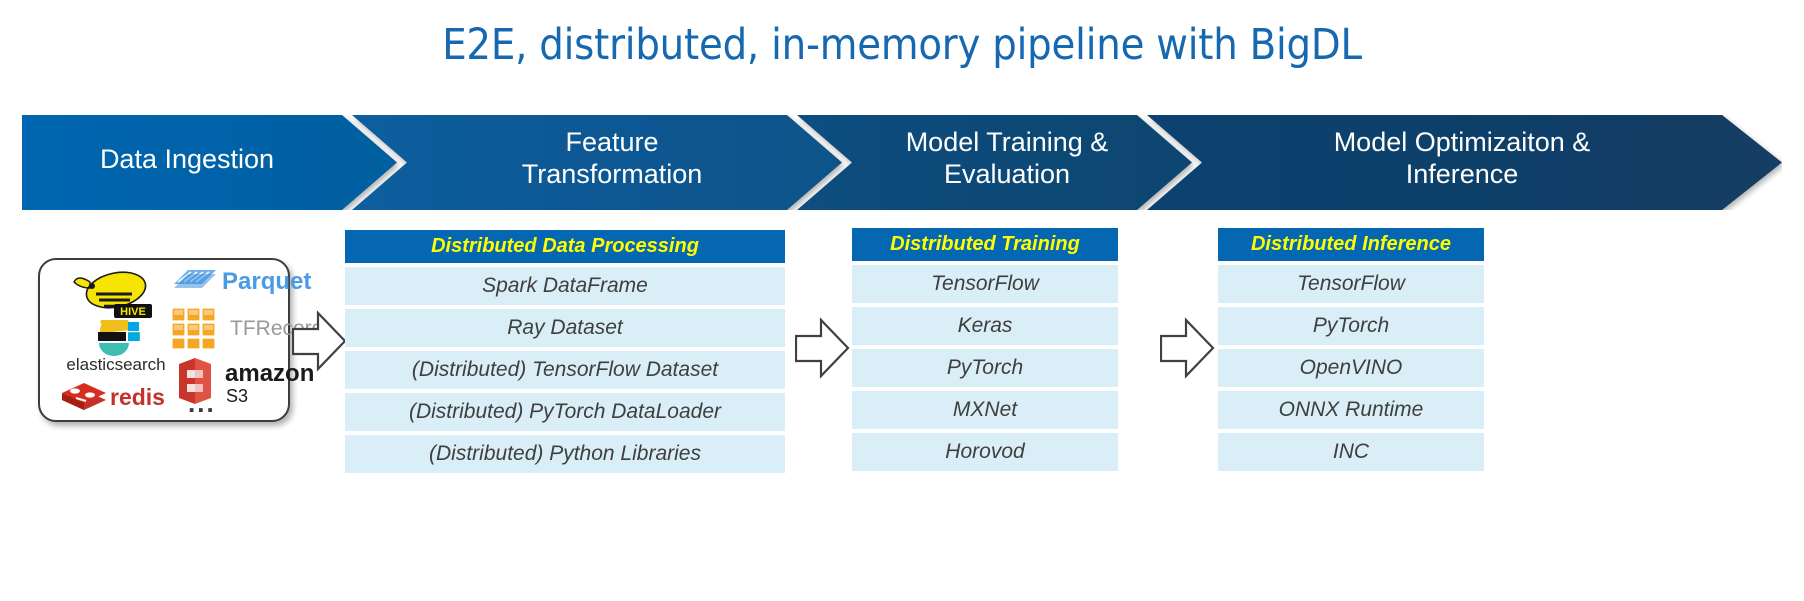 Image resolution: width=1804 pixels, height=601 pixels. Describe the element at coordinates (1351, 452) in the screenshot. I see `panel-row: INC` at that location.